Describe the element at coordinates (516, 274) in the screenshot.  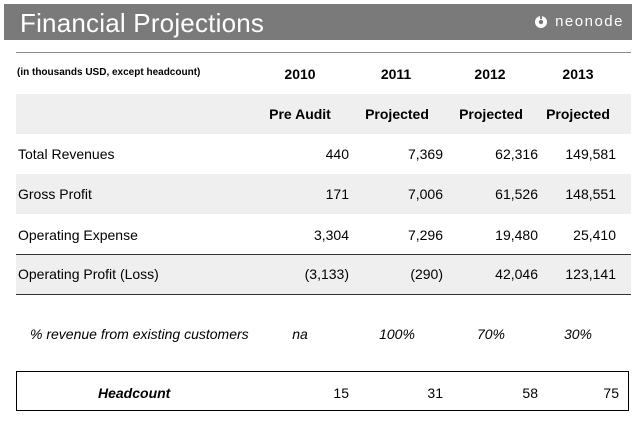
I see `table-cell: 42,046` at that location.